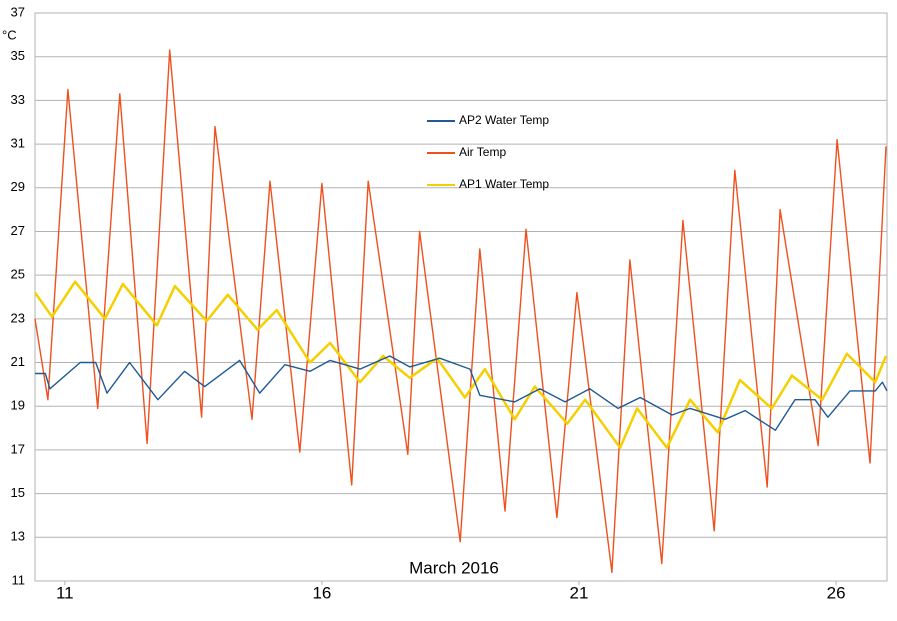  Describe the element at coordinates (461, 393) in the screenshot. I see `series-line` at that location.